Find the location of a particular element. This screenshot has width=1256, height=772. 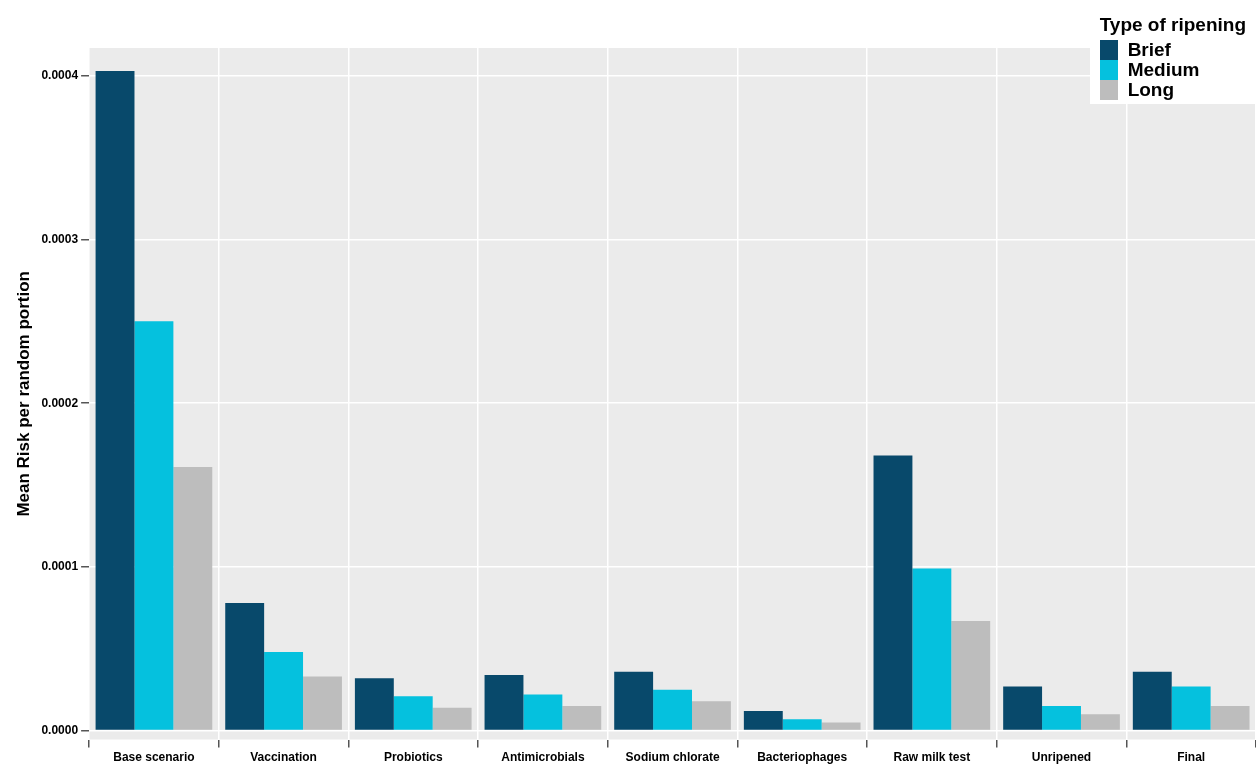

x-tick-label: Final is located at coordinates (1191, 757).